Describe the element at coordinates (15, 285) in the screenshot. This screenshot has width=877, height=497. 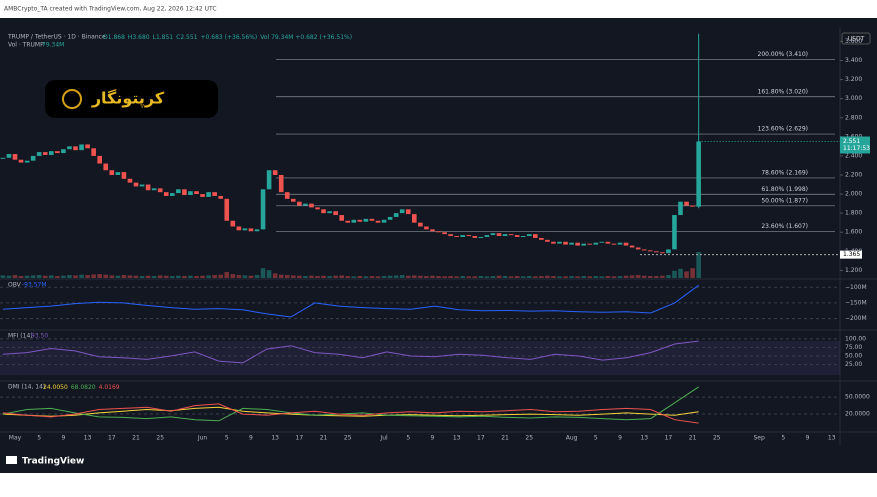
I see `obv-title: OBV` at that location.